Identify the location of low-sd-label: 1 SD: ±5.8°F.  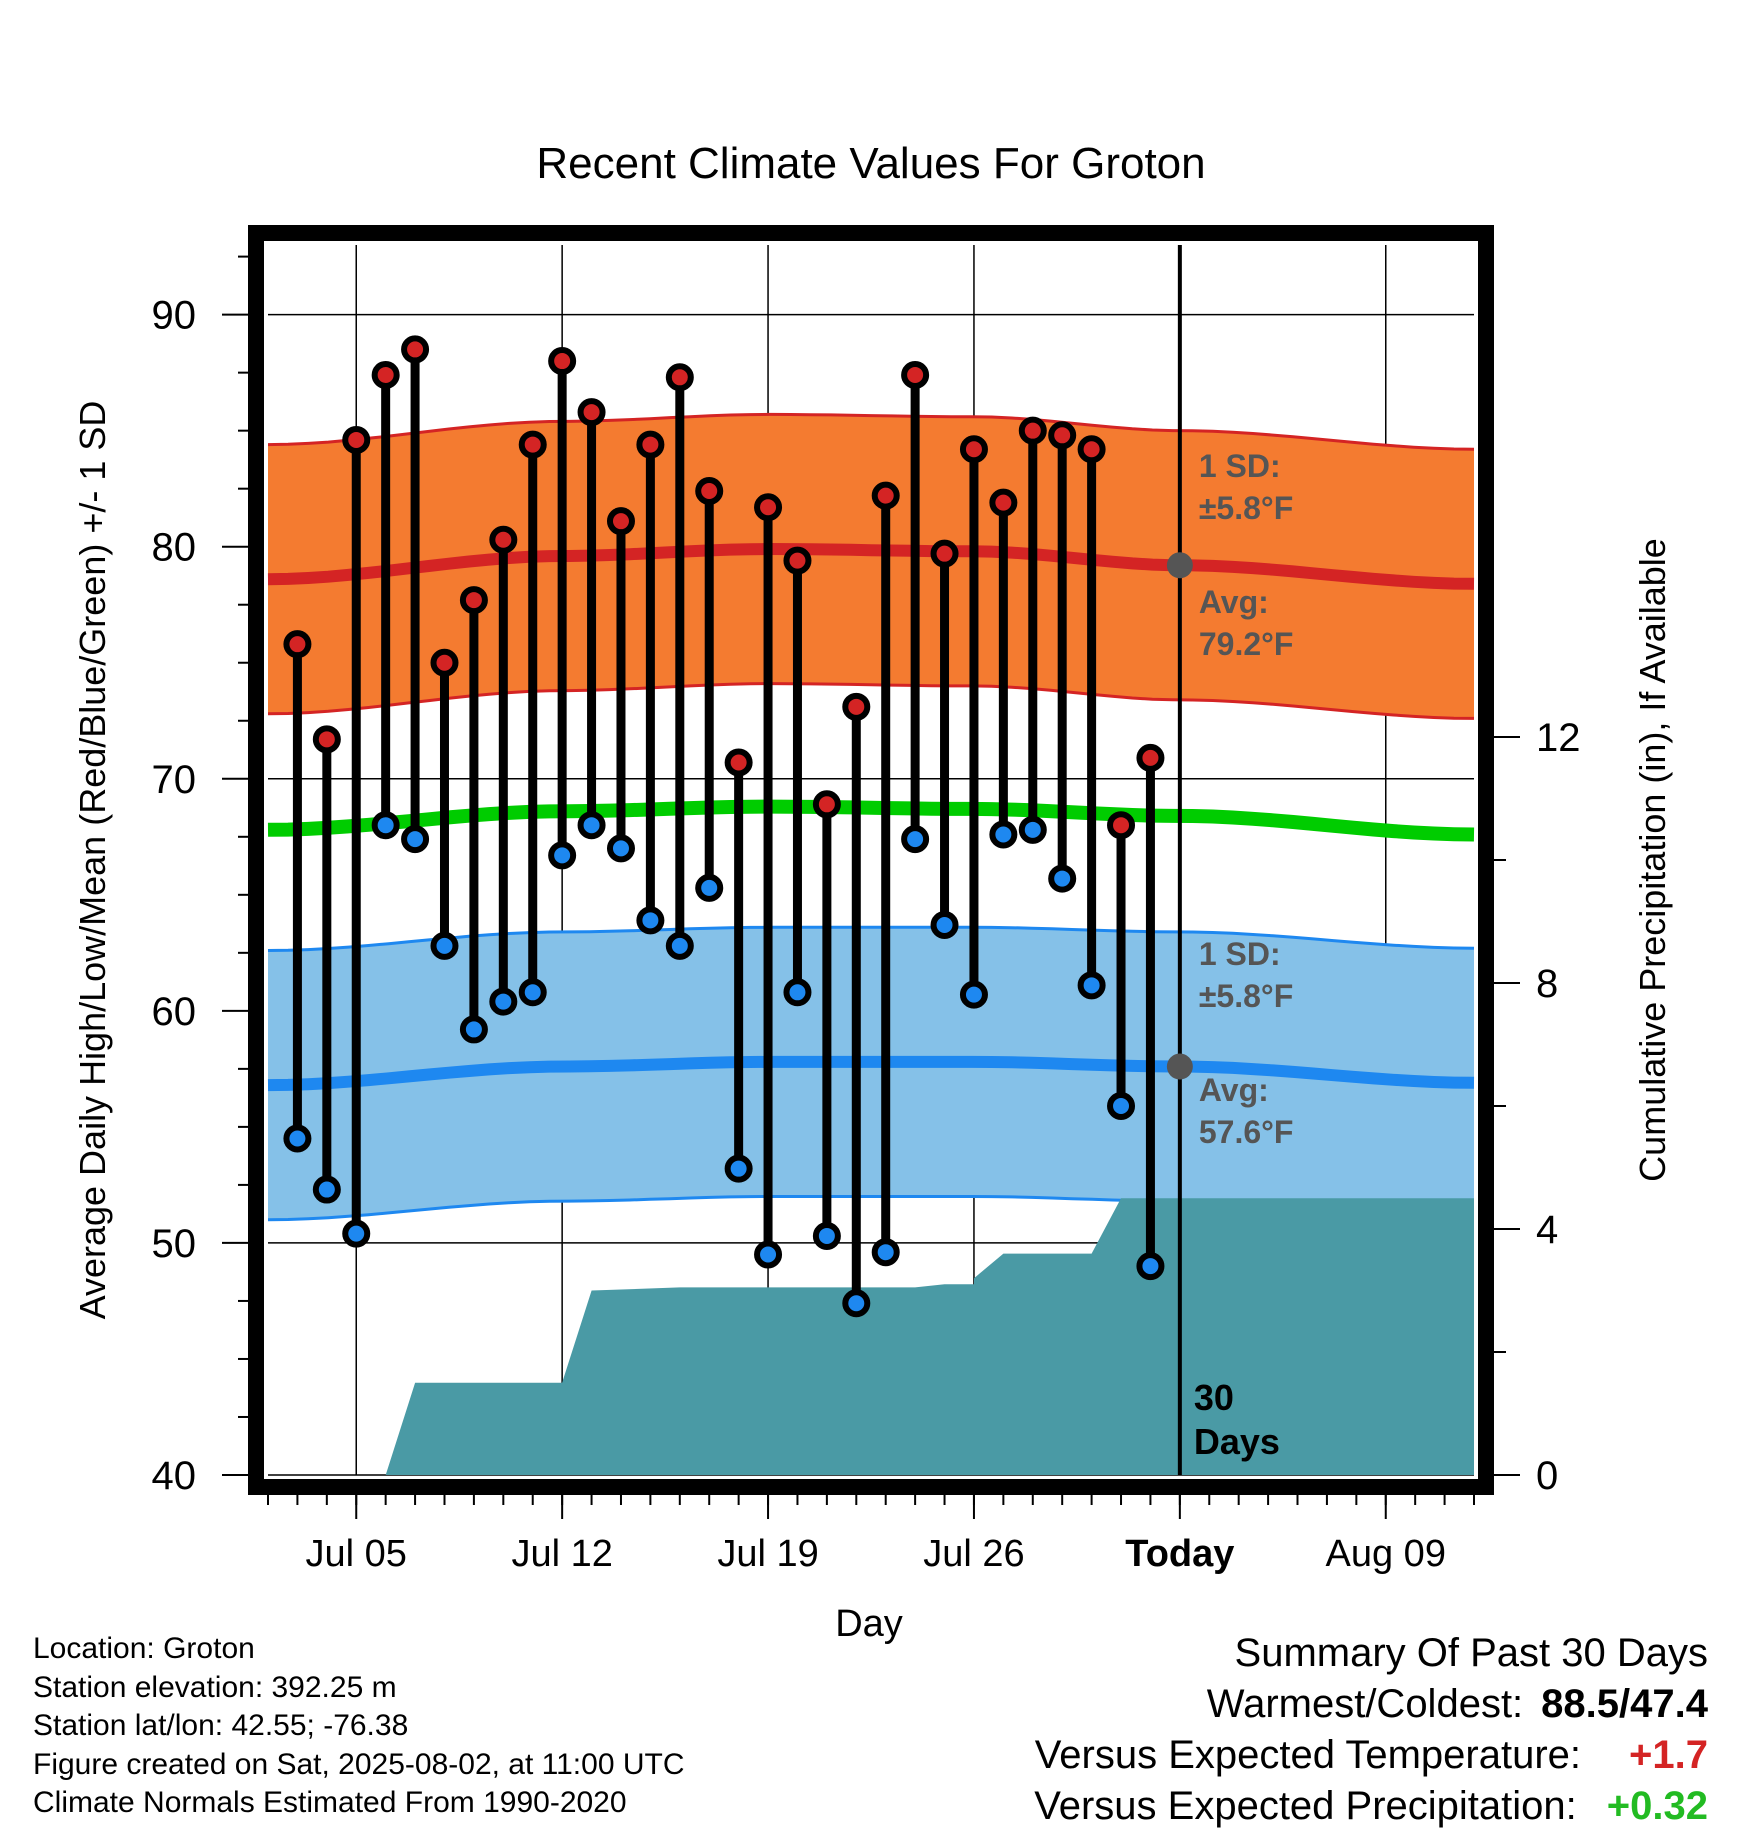
(1246, 975).